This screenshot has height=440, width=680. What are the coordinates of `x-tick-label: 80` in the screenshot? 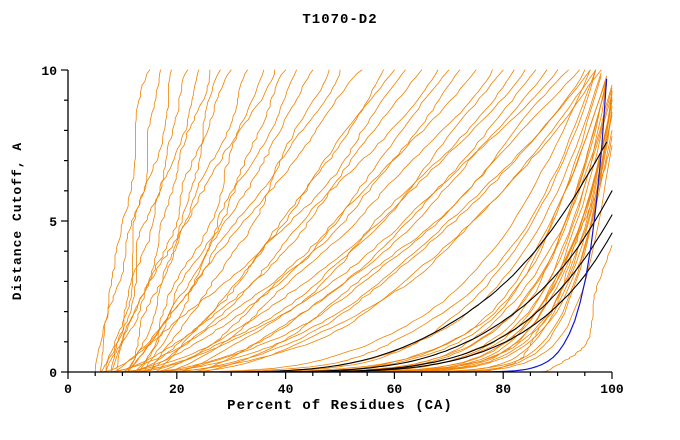 It's located at (503, 389).